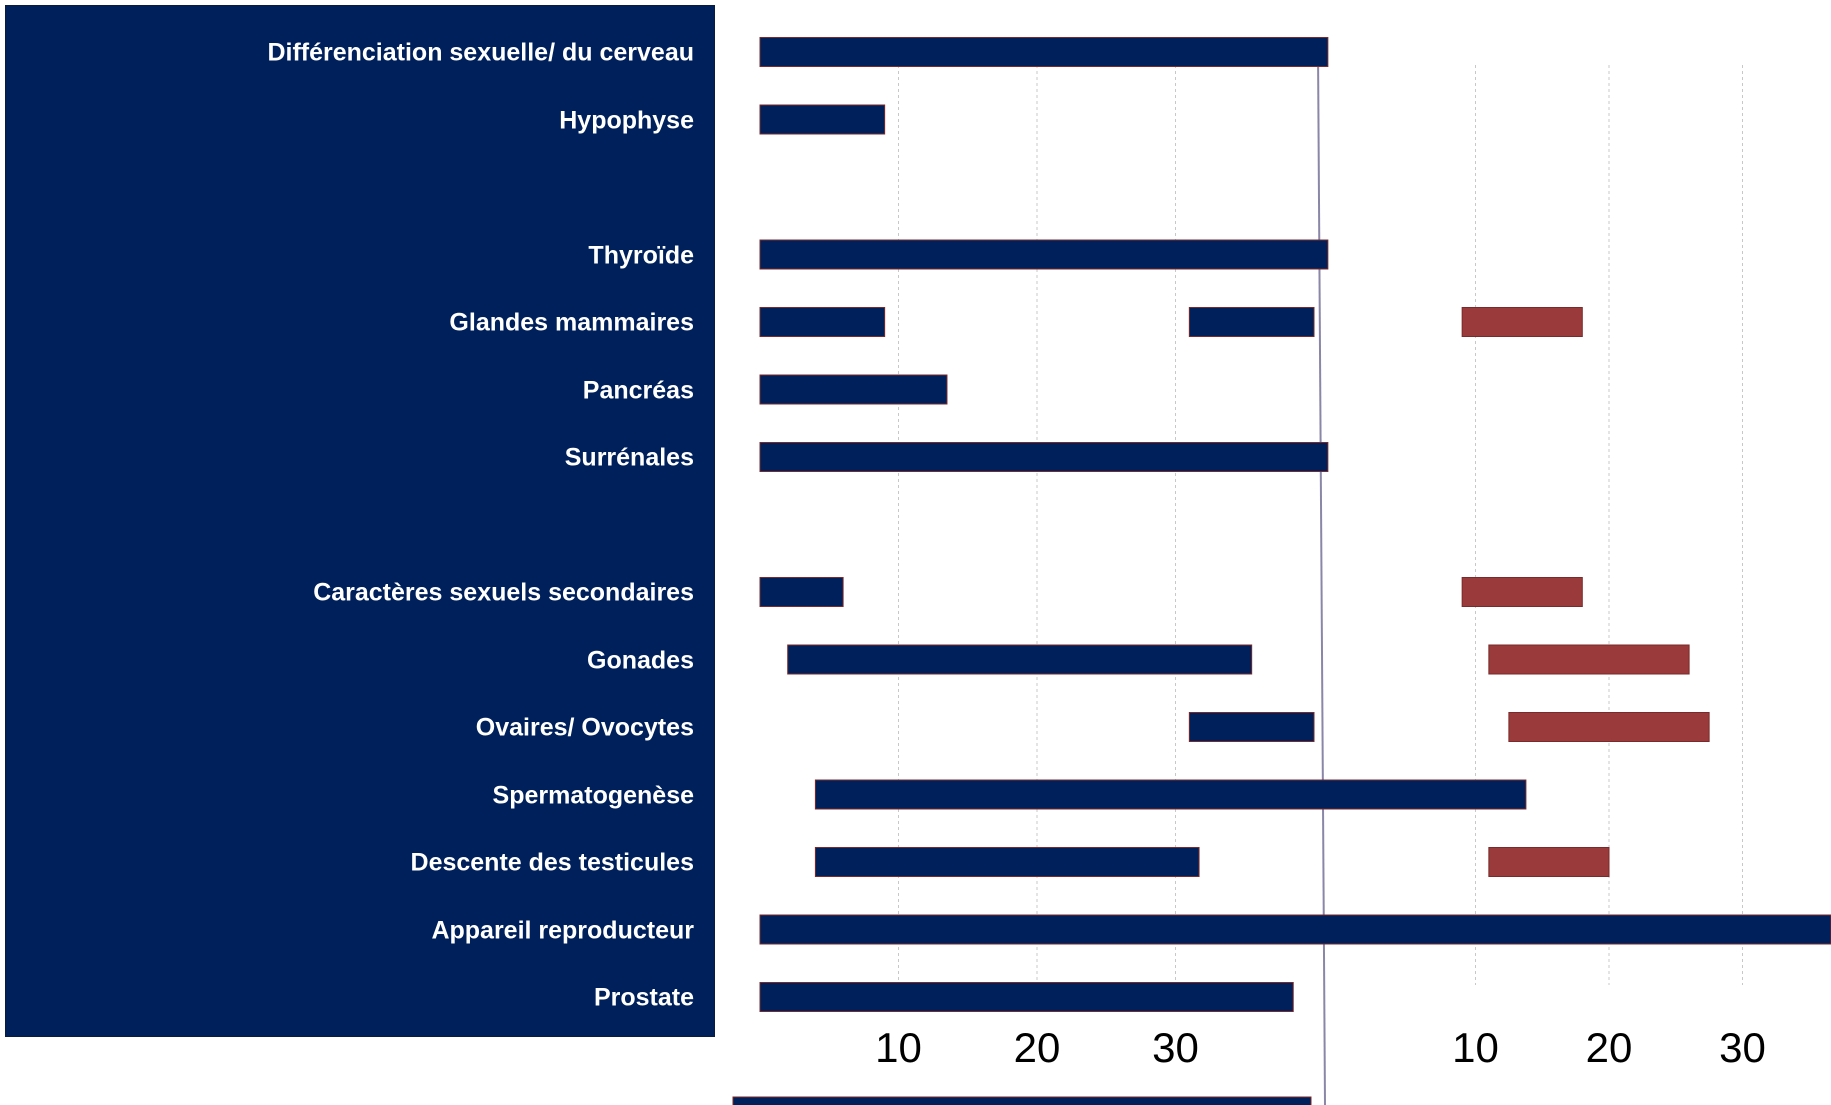  What do you see at coordinates (1609, 1047) in the screenshot?
I see `x-tick-label-panel2-20: 20` at bounding box center [1609, 1047].